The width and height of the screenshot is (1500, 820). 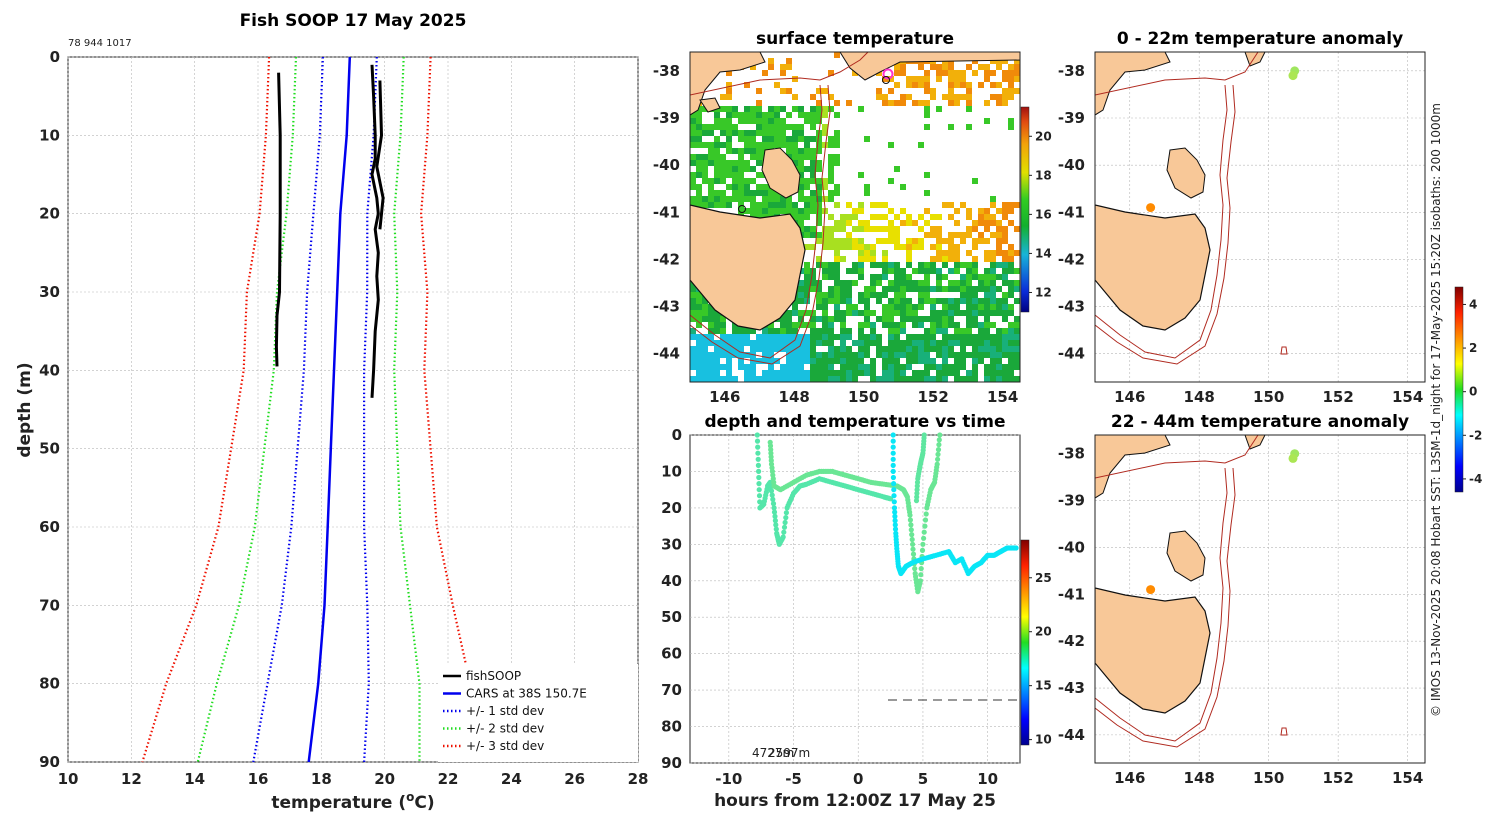 I want to click on anomaly-lower-content, so click(x=1191, y=591).